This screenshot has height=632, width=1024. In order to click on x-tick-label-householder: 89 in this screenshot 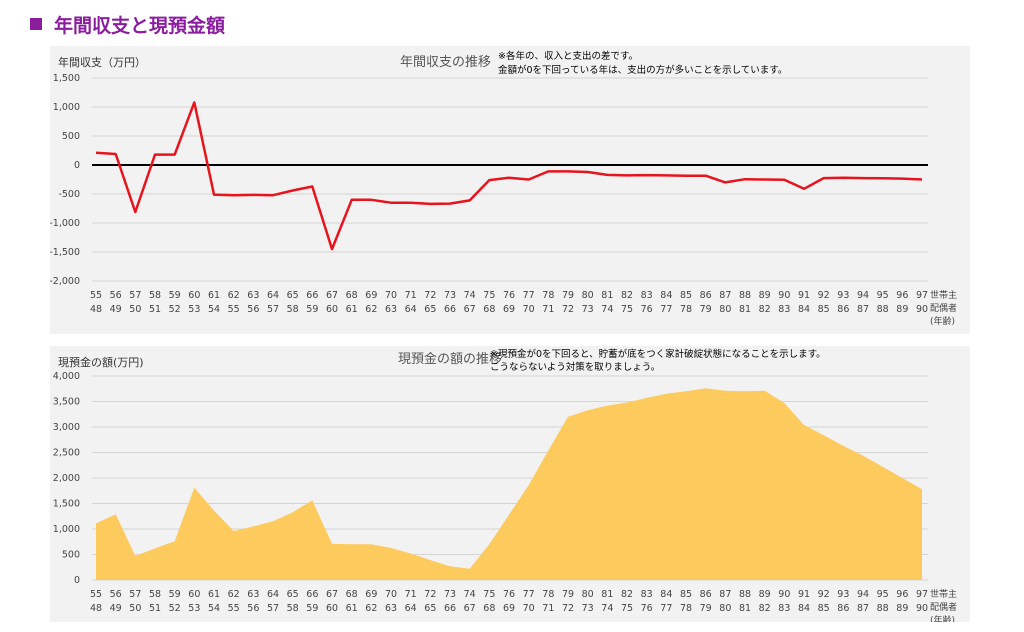, I will do `click(765, 295)`.